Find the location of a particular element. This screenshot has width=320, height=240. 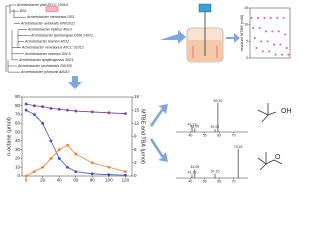

y-tick-label: 20 is located at coordinates (18, 158).